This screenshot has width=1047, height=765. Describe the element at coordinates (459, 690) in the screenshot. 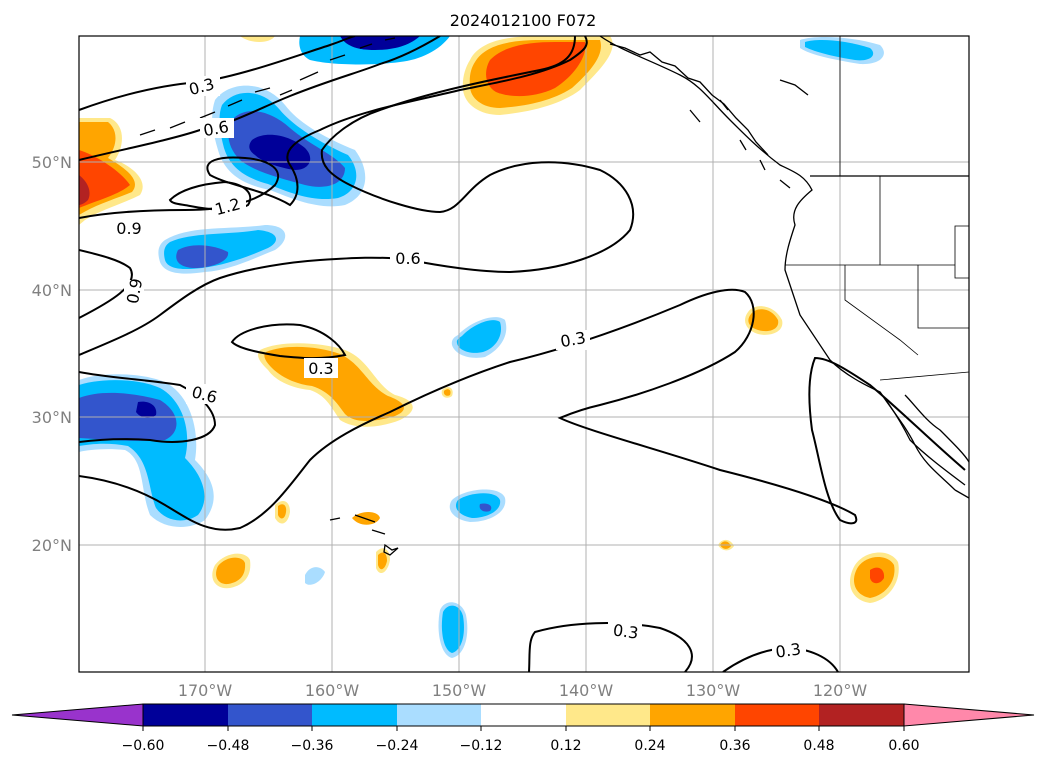

I see `lon-label: 150°W` at that location.